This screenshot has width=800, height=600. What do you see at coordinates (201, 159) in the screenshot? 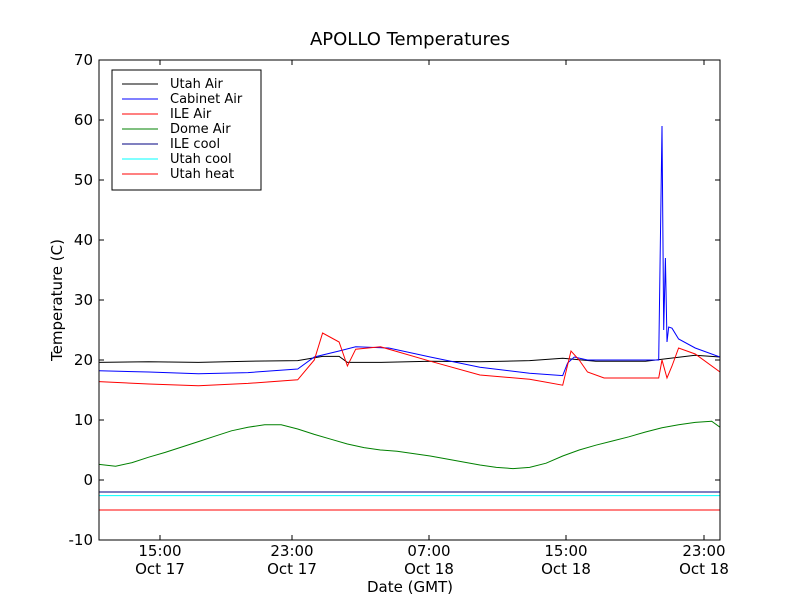
I see `legend-label: Utah cool` at bounding box center [201, 159].